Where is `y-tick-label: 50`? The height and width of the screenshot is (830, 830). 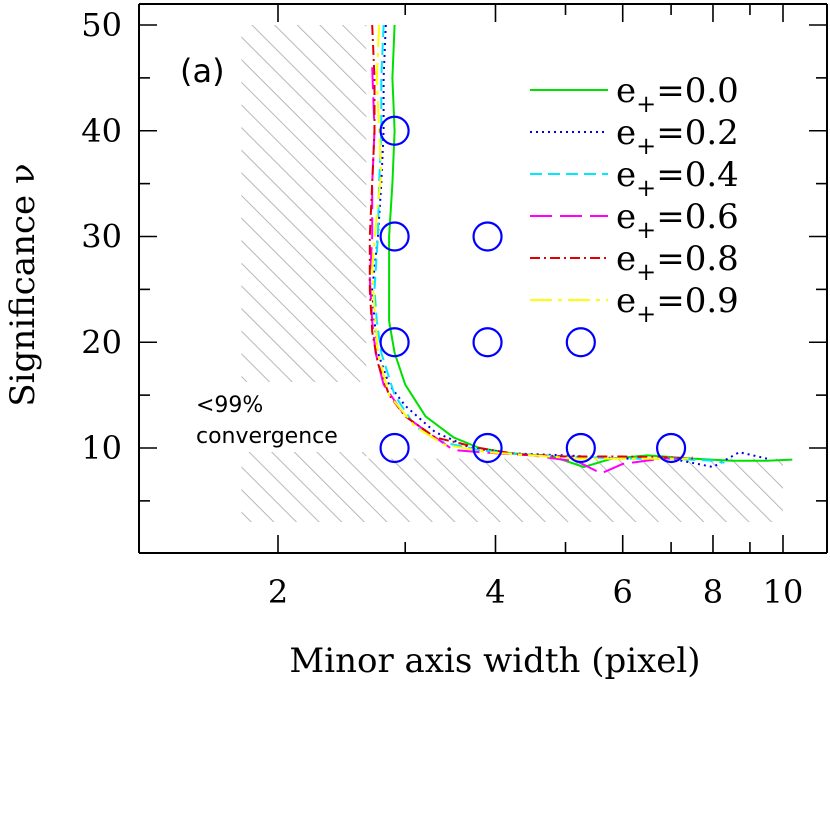 y-tick-label: 50 is located at coordinates (101, 25).